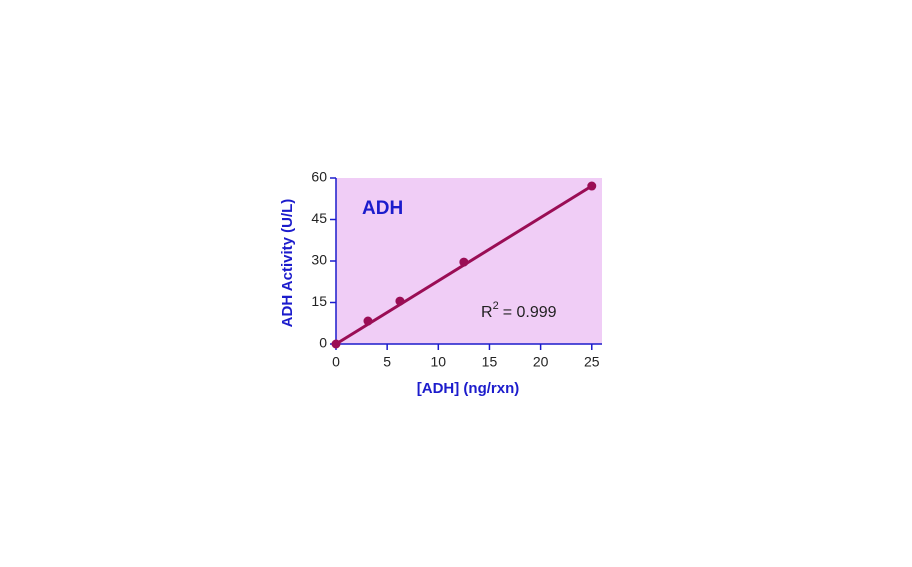 This screenshot has height=567, width=912. Describe the element at coordinates (464, 265) in the screenshot. I see `fit-line` at that location.